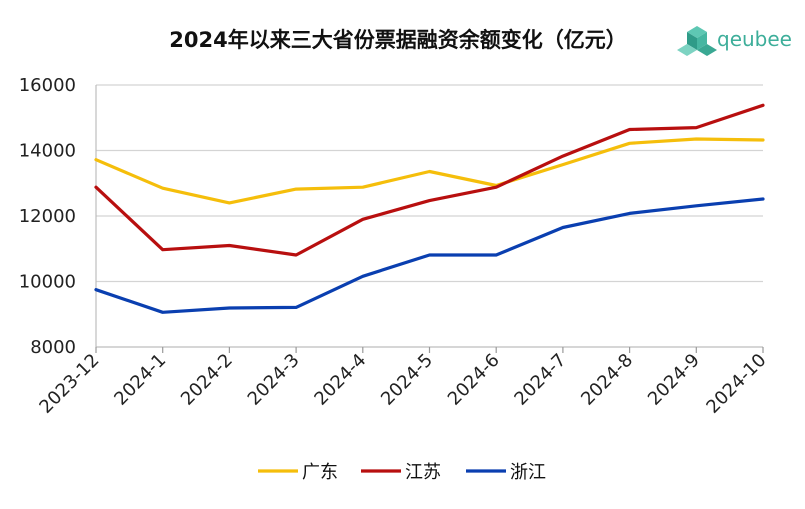 Image resolution: width=805 pixels, height=509 pixels. What do you see at coordinates (697, 41) in the screenshot?
I see `qeubee-logo-icon` at bounding box center [697, 41].